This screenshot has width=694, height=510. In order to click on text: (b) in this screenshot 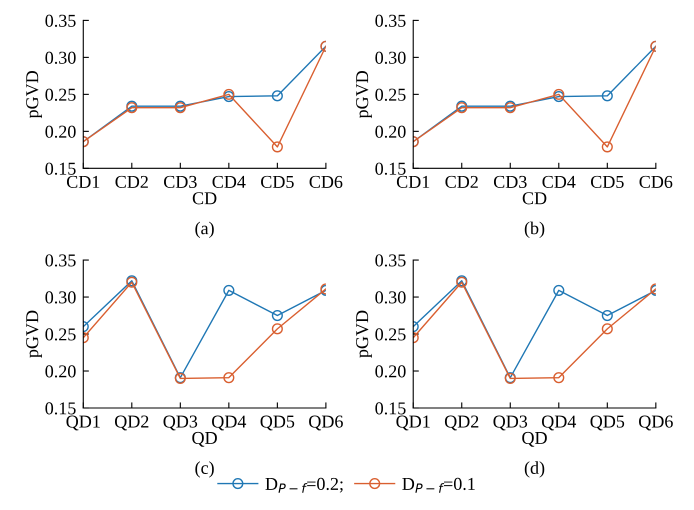, I will do `click(534, 230)`.